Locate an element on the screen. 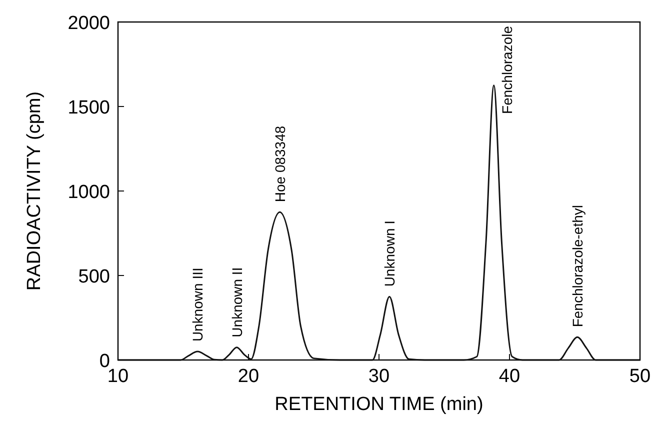  x-tick-label: 30 is located at coordinates (379, 376).